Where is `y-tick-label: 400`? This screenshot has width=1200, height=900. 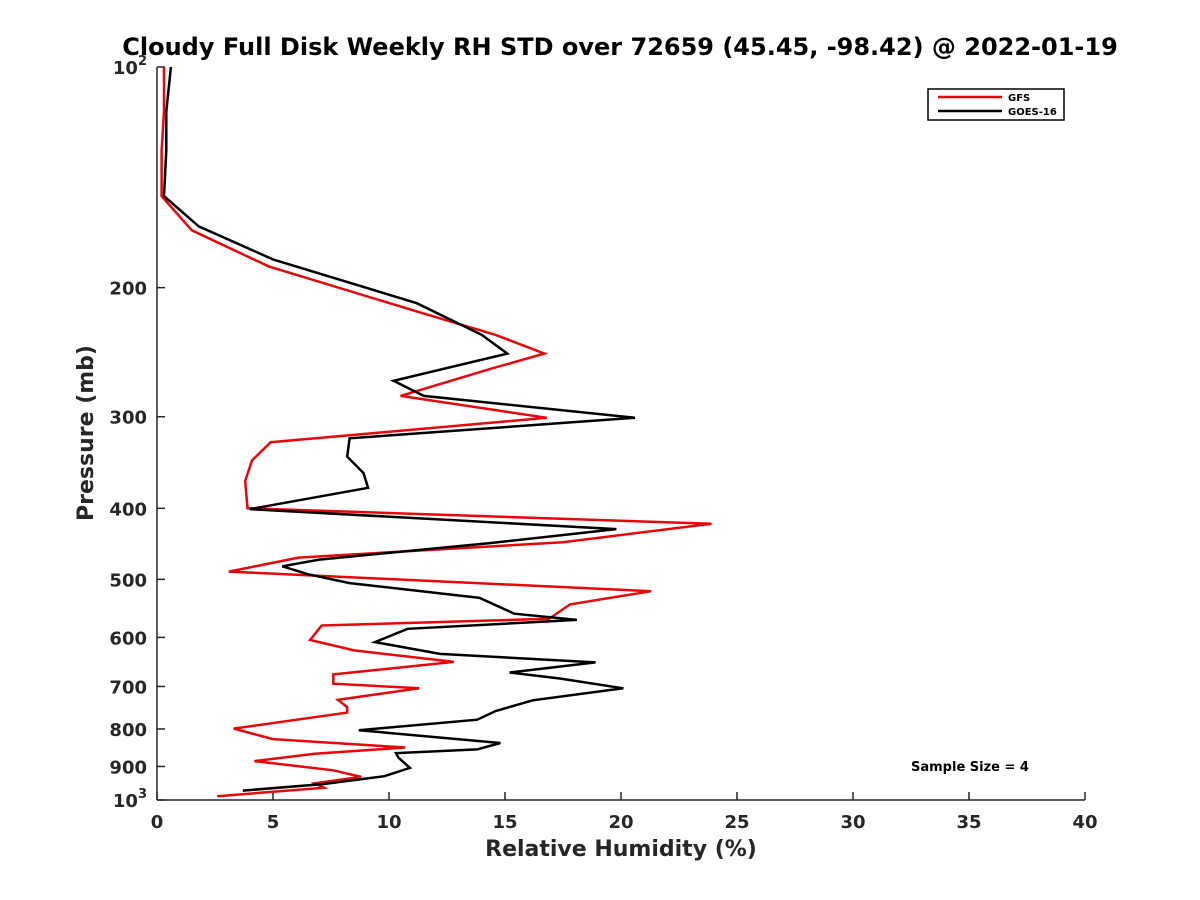
y-tick-label: 400 is located at coordinates (128, 509).